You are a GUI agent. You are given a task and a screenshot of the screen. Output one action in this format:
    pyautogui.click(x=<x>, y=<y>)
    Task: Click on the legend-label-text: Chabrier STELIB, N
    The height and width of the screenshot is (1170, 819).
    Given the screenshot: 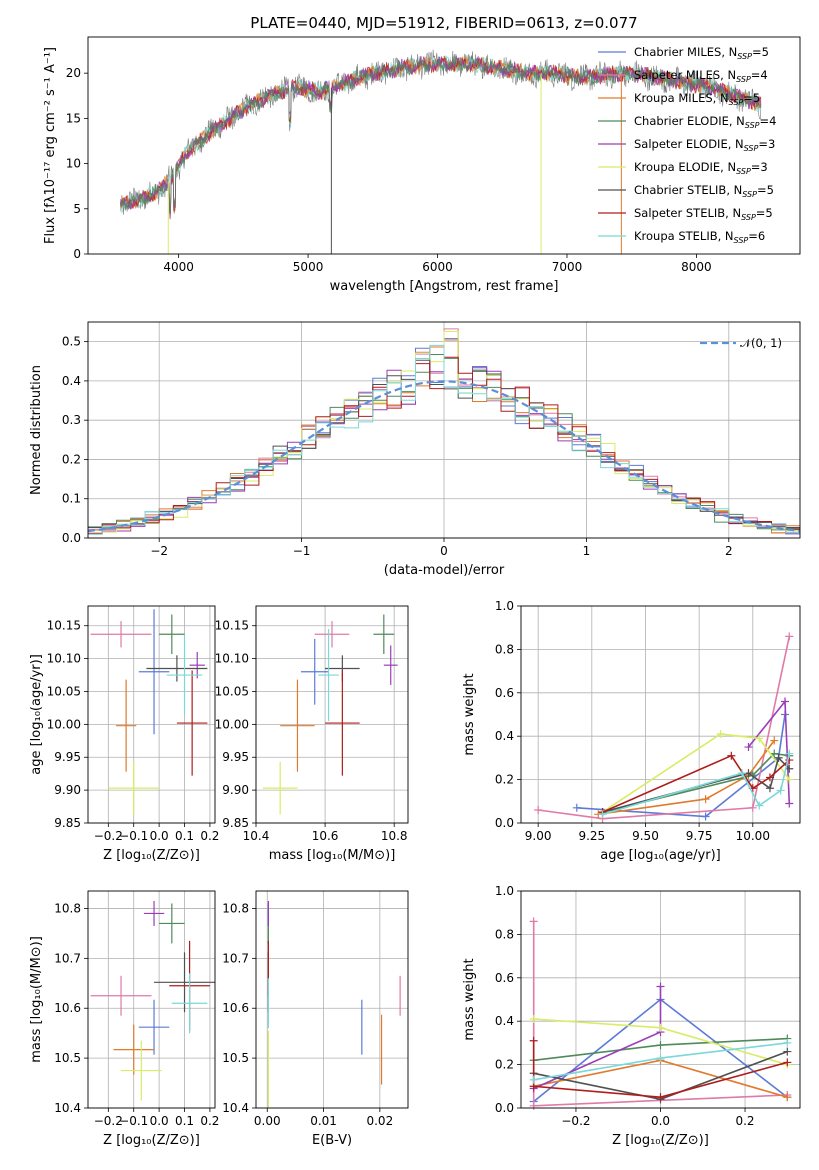 What is the action you would take?
    pyautogui.click(x=688, y=190)
    